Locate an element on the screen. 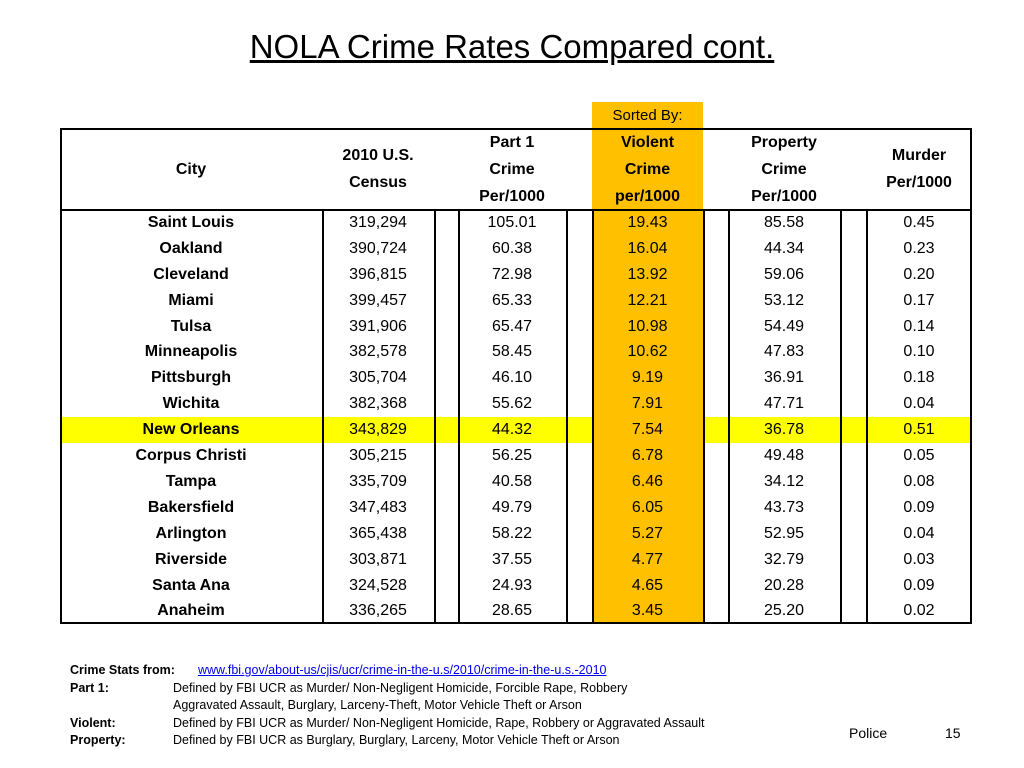 The width and height of the screenshot is (1024, 768). table-cell: 34.12 is located at coordinates (784, 481).